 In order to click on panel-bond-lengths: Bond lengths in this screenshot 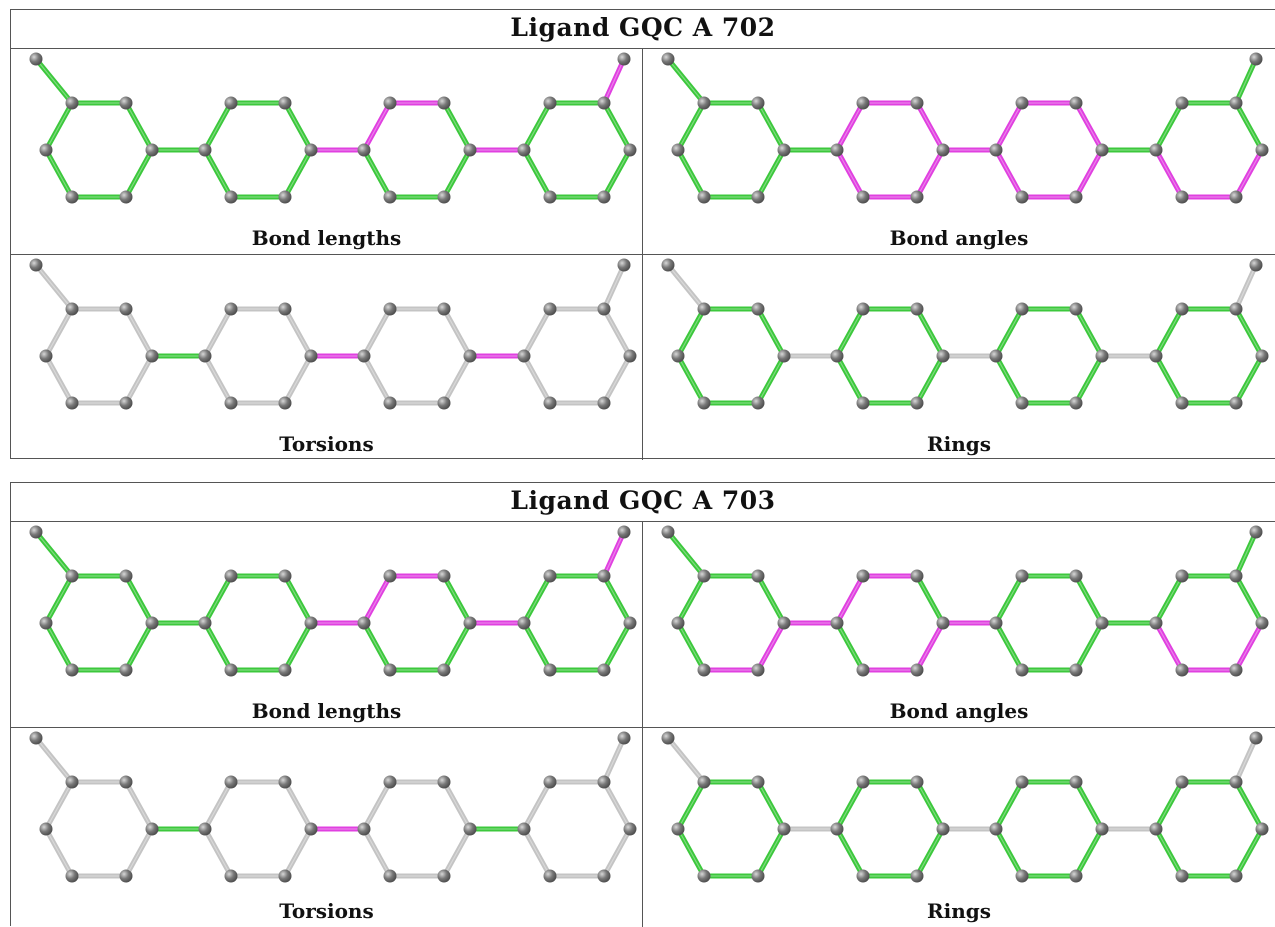, I will do `click(327, 151)`.